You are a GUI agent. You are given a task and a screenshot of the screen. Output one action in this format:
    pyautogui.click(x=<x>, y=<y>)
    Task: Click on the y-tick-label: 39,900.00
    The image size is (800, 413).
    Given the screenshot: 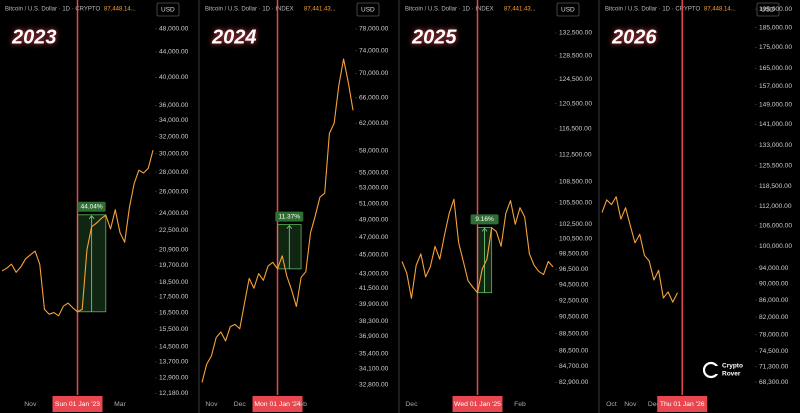 What is the action you would take?
    pyautogui.click(x=374, y=304)
    